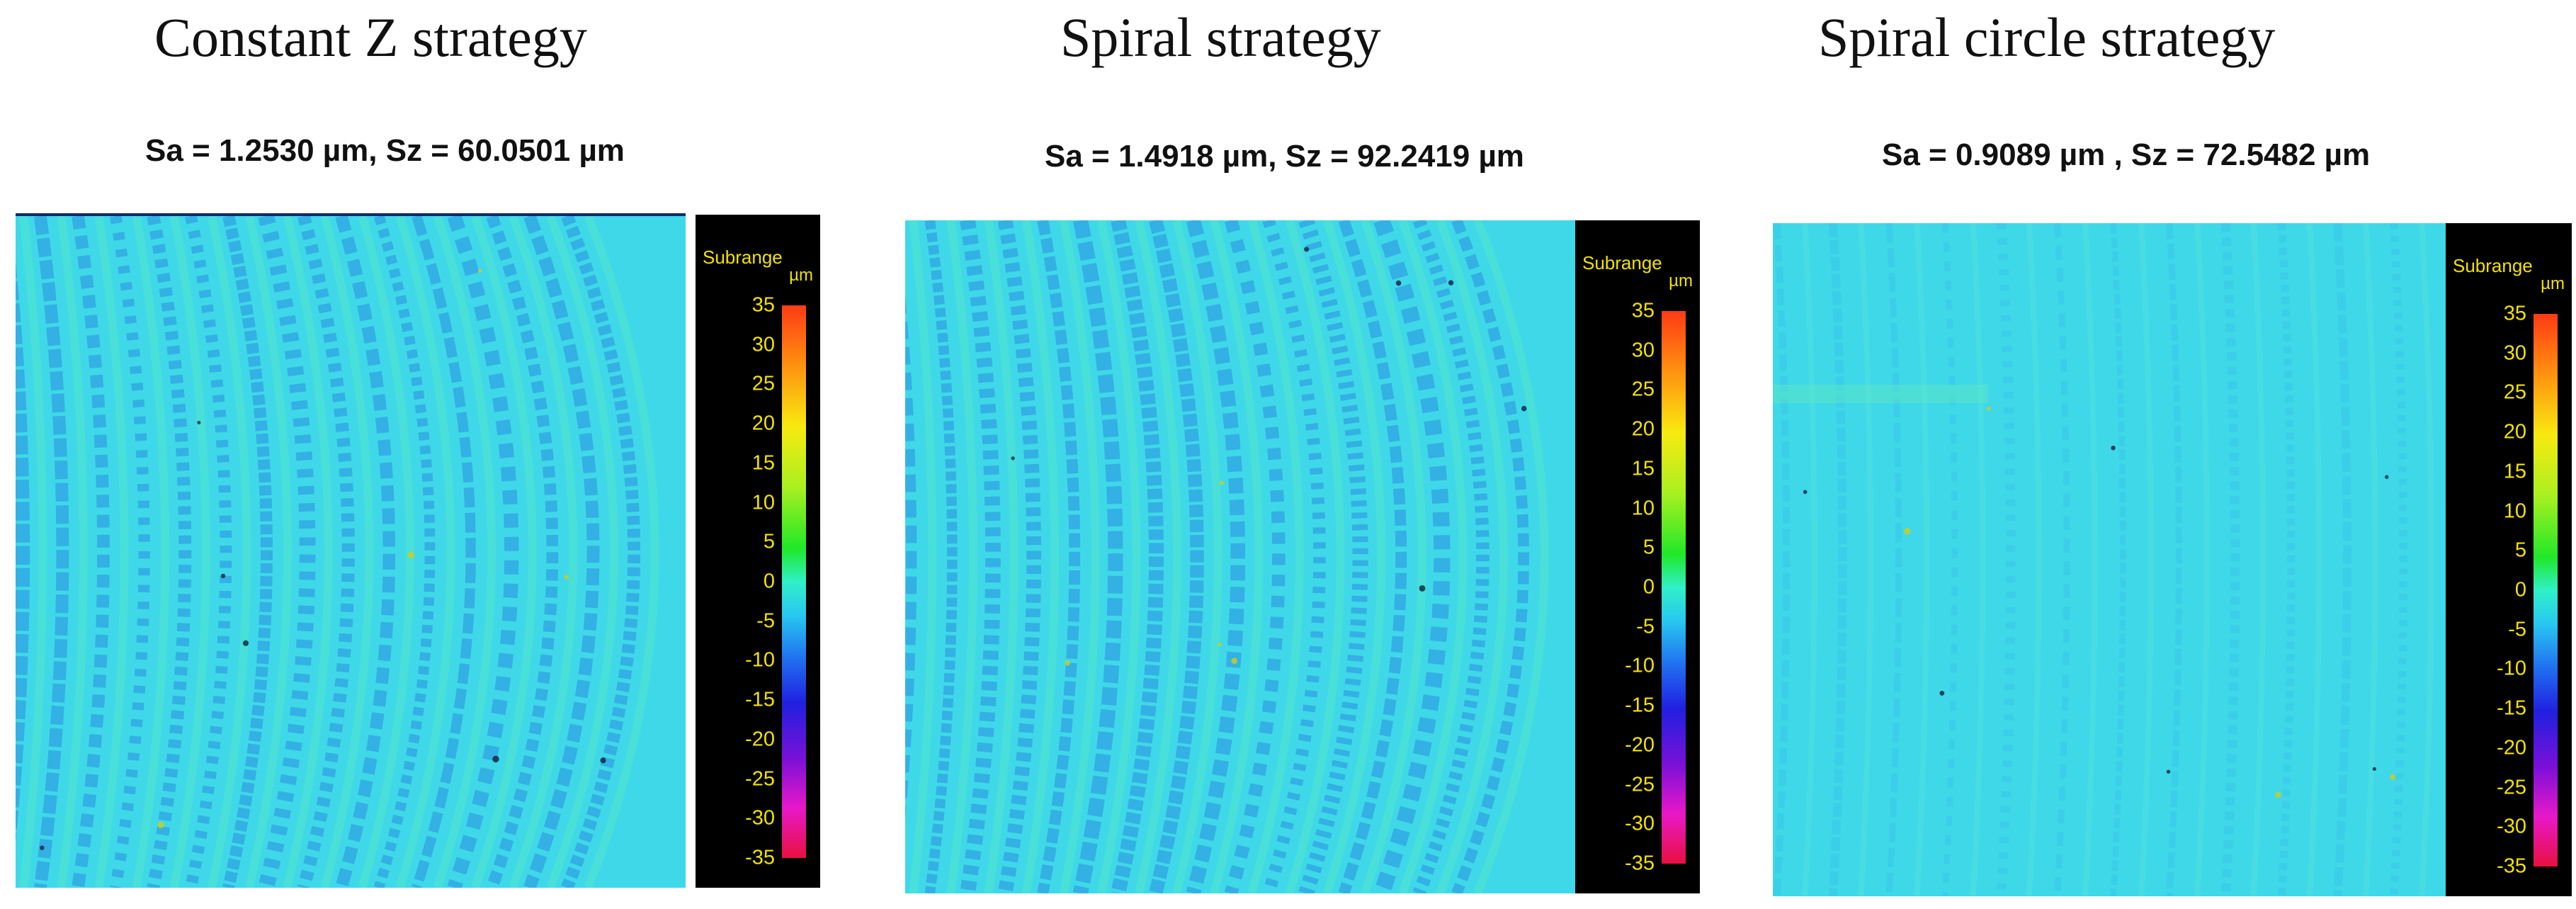 This screenshot has width=2576, height=909. Describe the element at coordinates (370, 37) in the screenshot. I see `panel-title: Constant Z strategy` at that location.